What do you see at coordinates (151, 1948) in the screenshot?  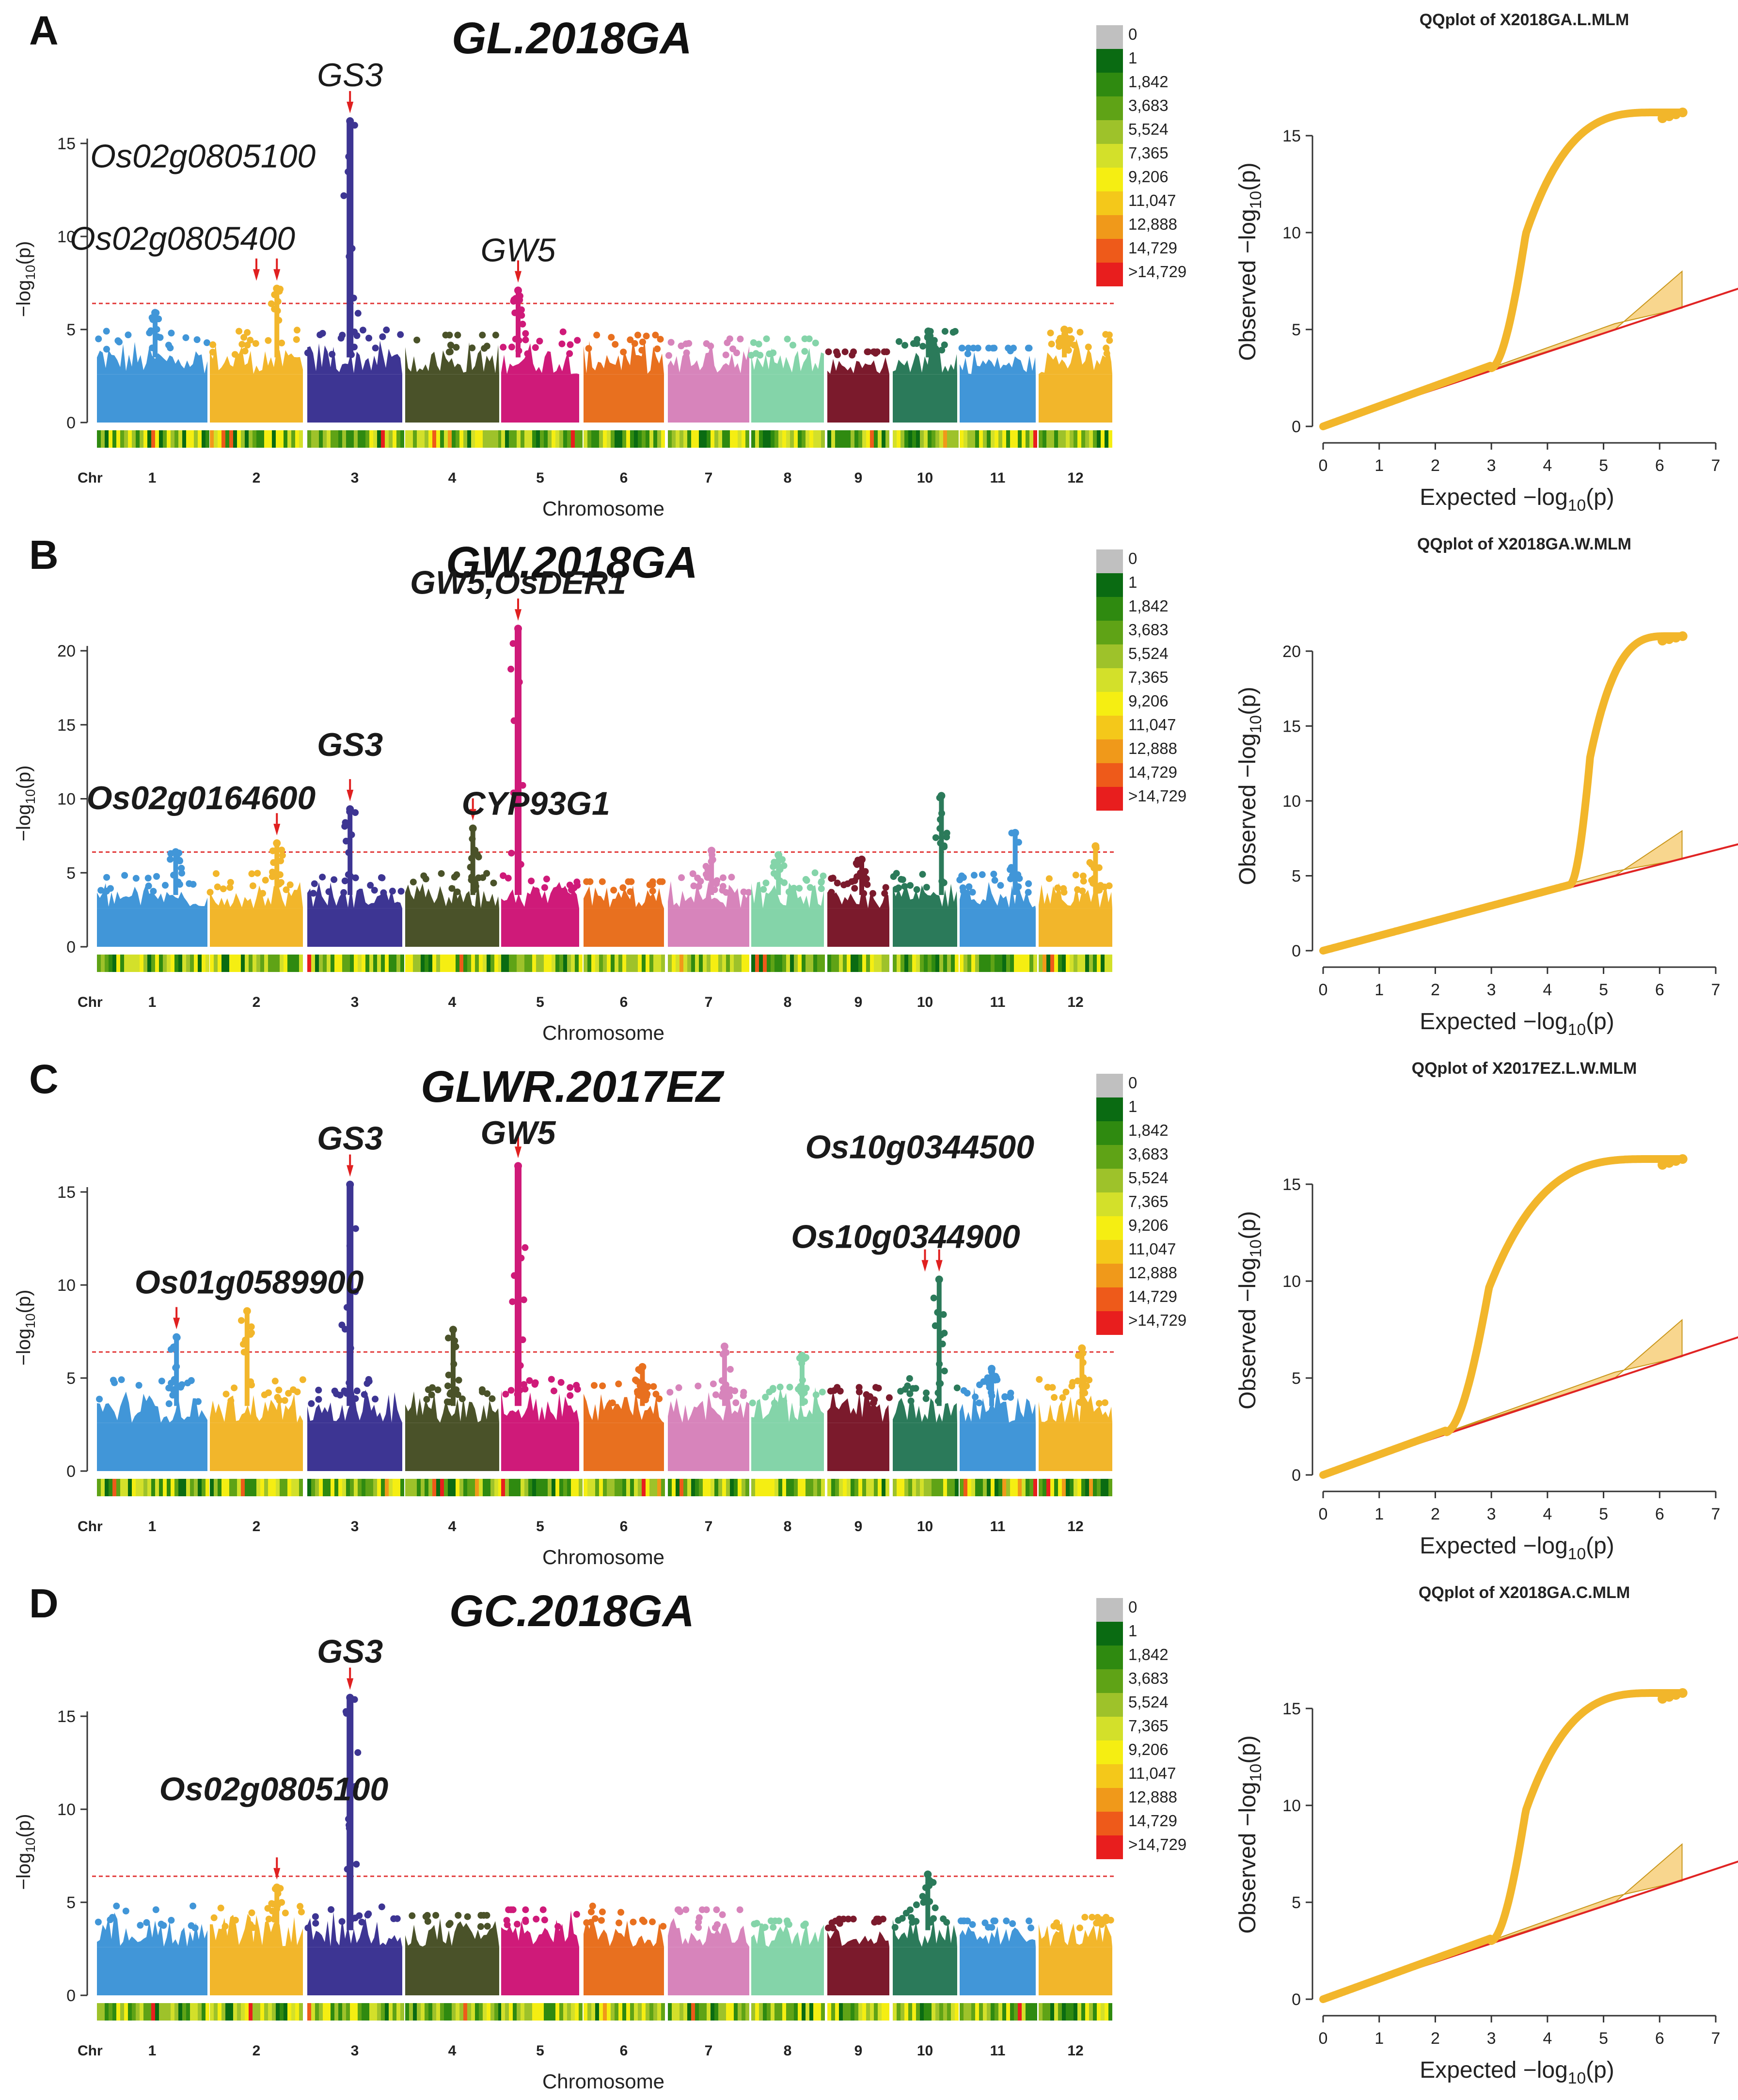 I see `chr-1-points` at bounding box center [151, 1948].